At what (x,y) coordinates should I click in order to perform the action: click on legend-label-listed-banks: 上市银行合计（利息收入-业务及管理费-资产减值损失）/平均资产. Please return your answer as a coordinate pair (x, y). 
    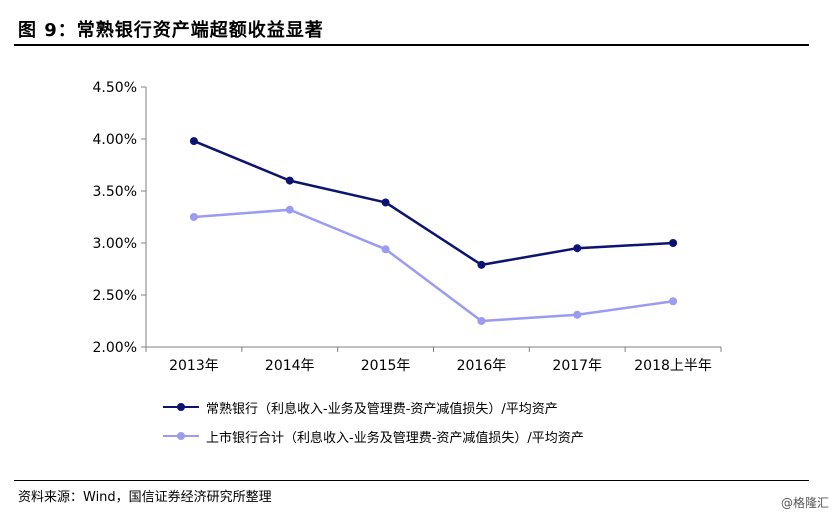
    Looking at the image, I should click on (395, 438).